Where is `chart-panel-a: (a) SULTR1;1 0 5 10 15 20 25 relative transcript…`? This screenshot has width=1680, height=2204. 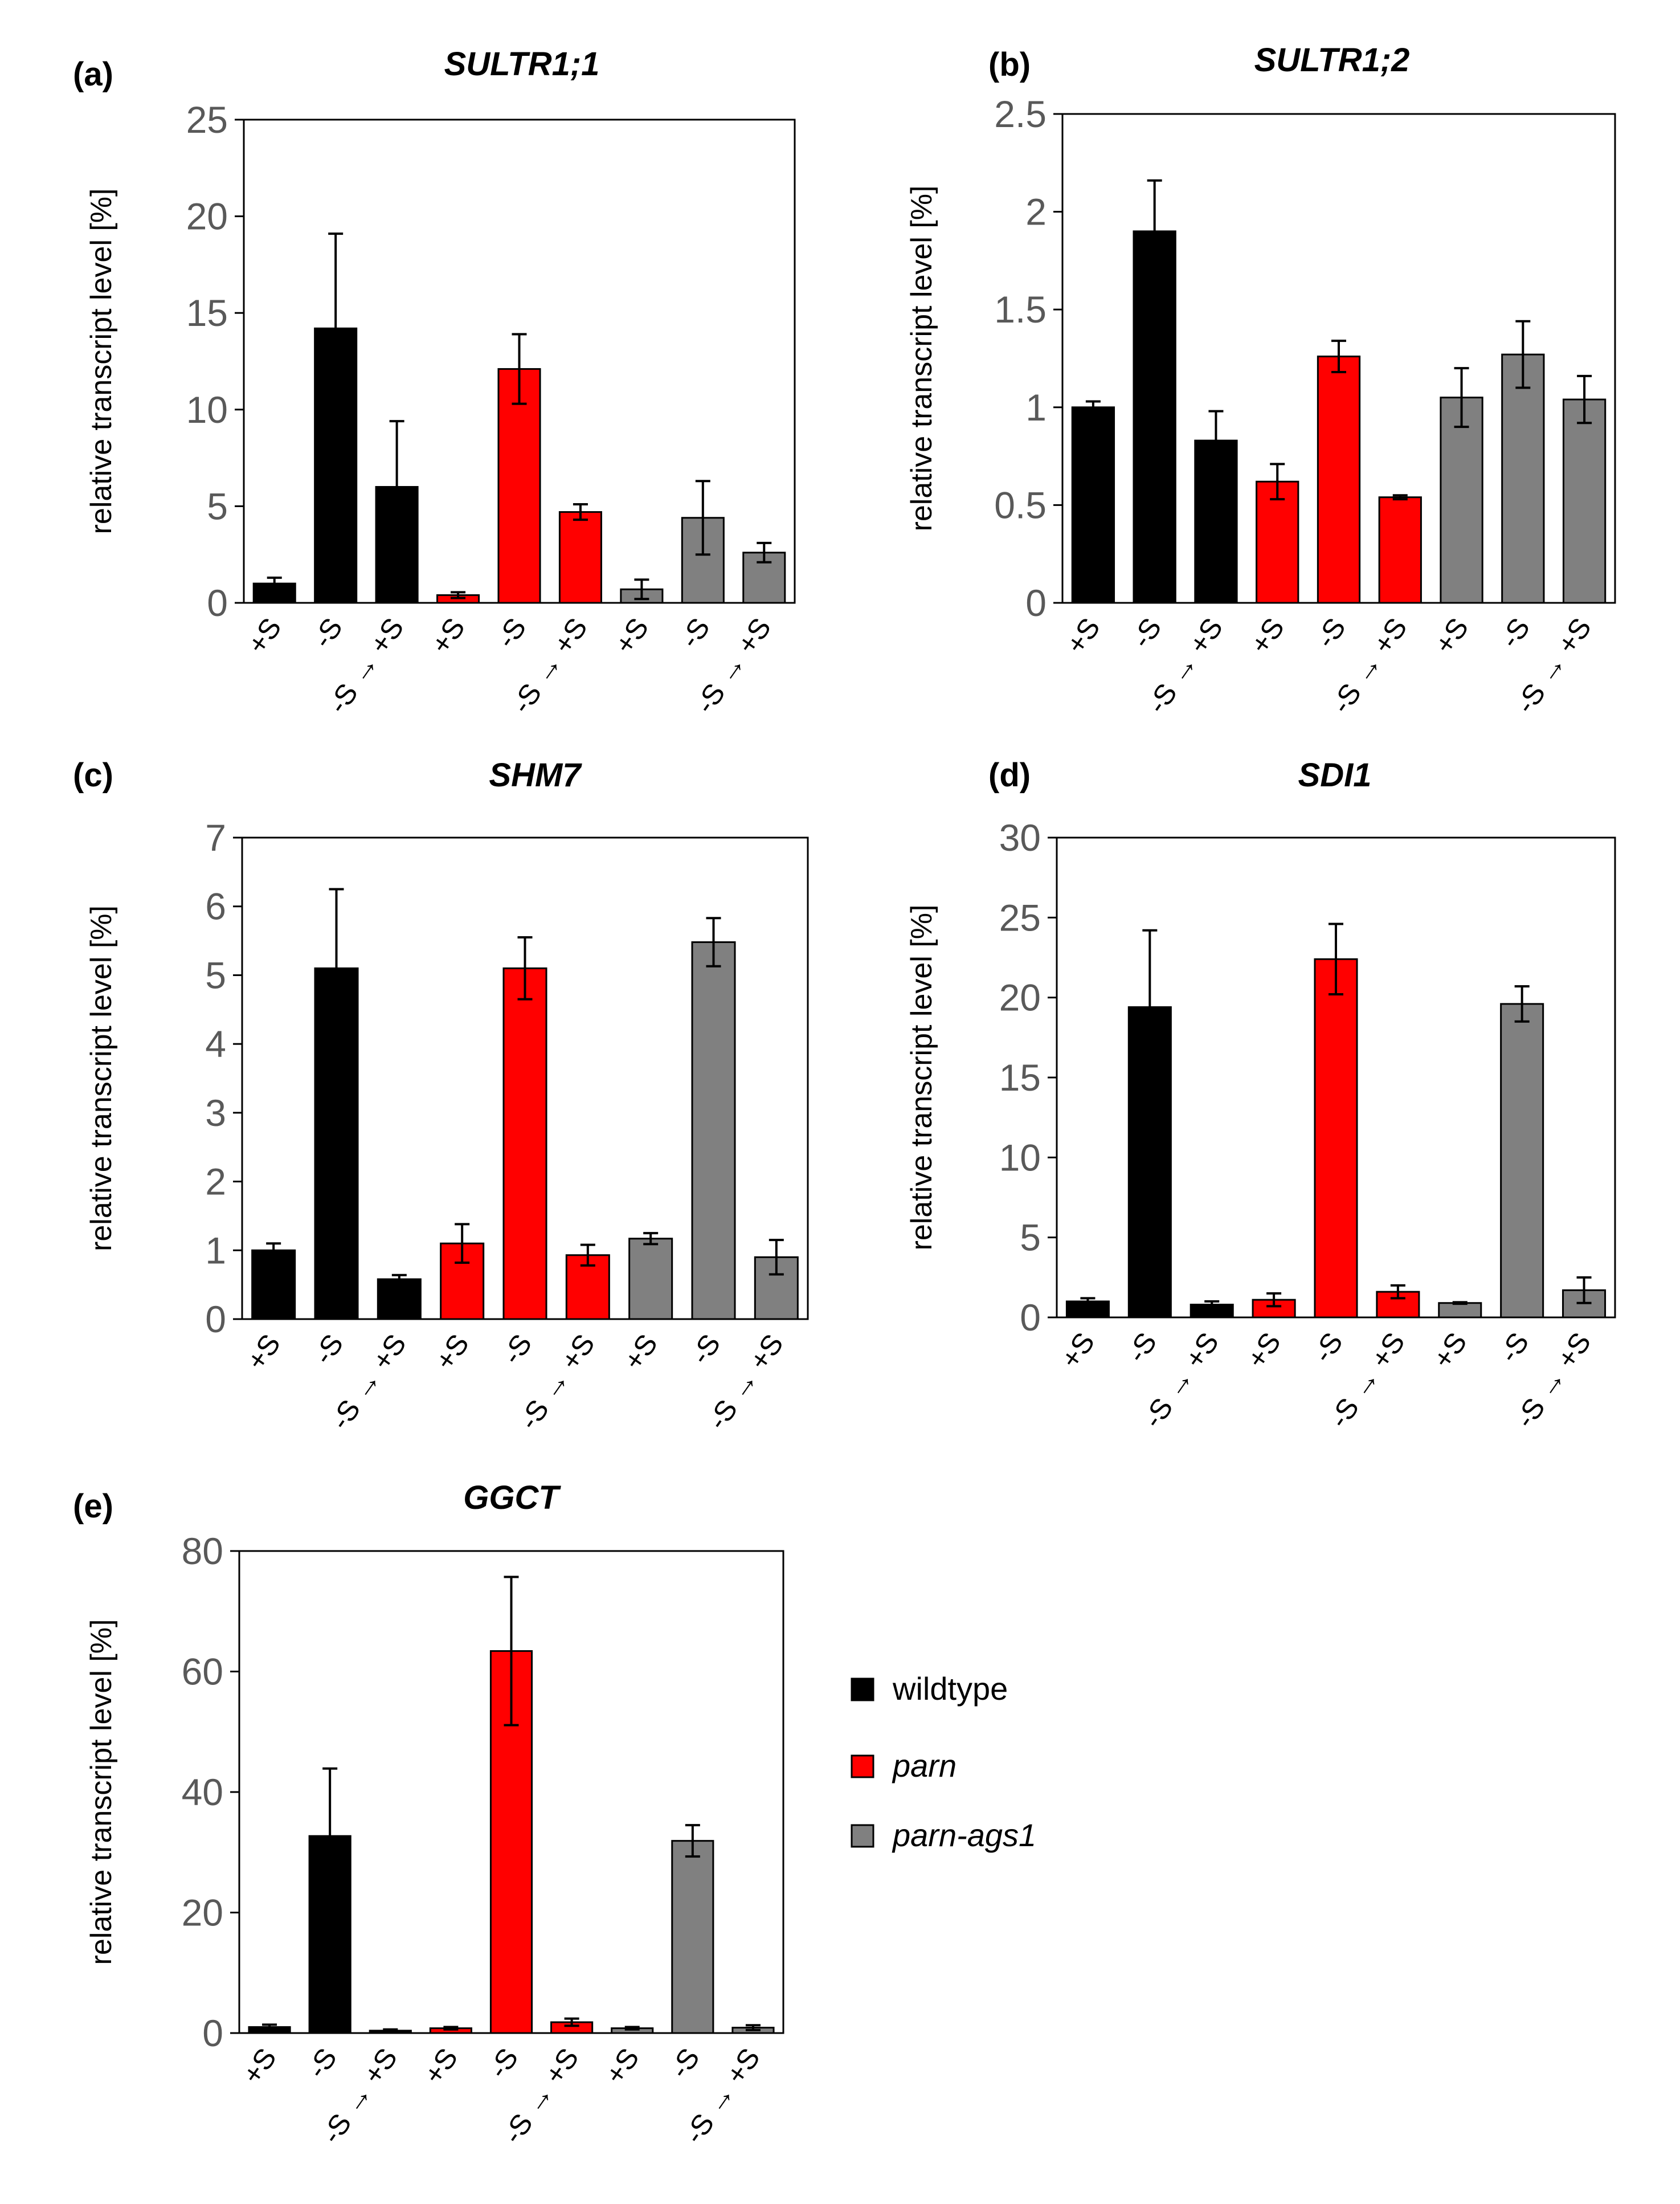
chart-panel-a: (a) SULTR1;1 0 5 10 15 20 25 relative transcript… is located at coordinates (434, 382).